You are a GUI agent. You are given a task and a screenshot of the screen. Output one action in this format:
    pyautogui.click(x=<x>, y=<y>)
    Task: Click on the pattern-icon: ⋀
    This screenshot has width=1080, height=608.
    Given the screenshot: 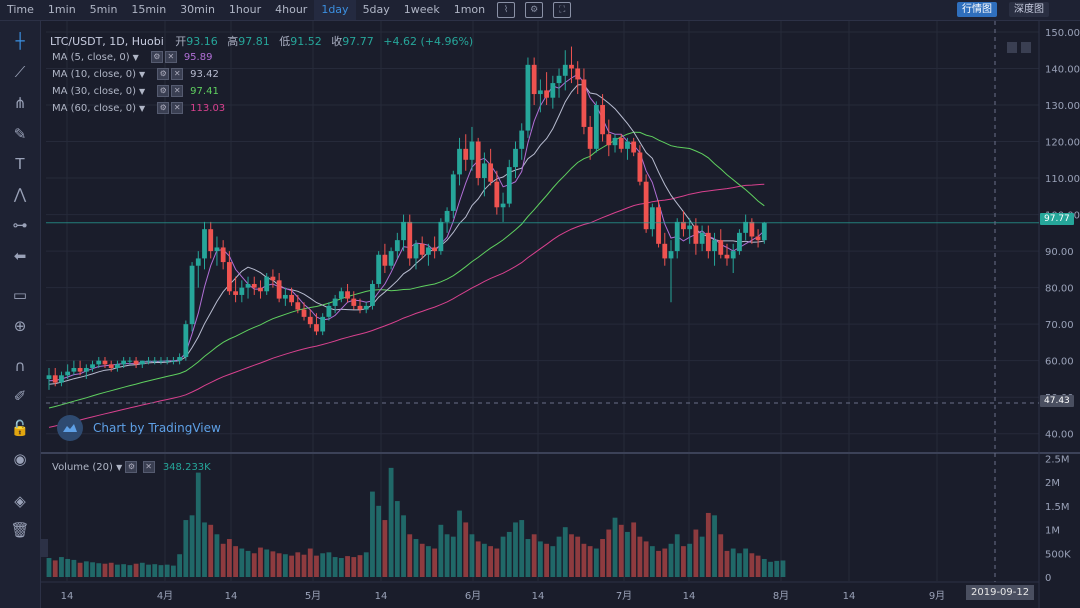 What is the action you would take?
    pyautogui.click(x=20, y=194)
    